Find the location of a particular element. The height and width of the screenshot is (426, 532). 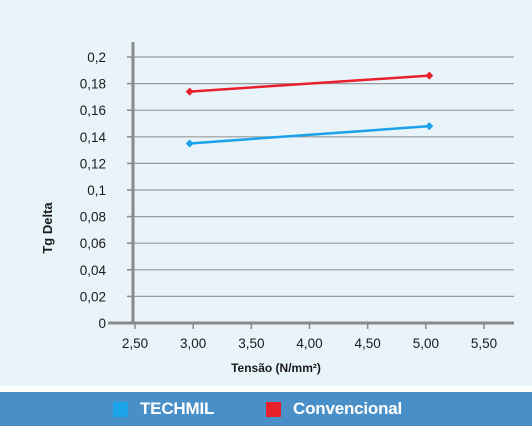

y-tick-label: 0,1 is located at coordinates (96, 190).